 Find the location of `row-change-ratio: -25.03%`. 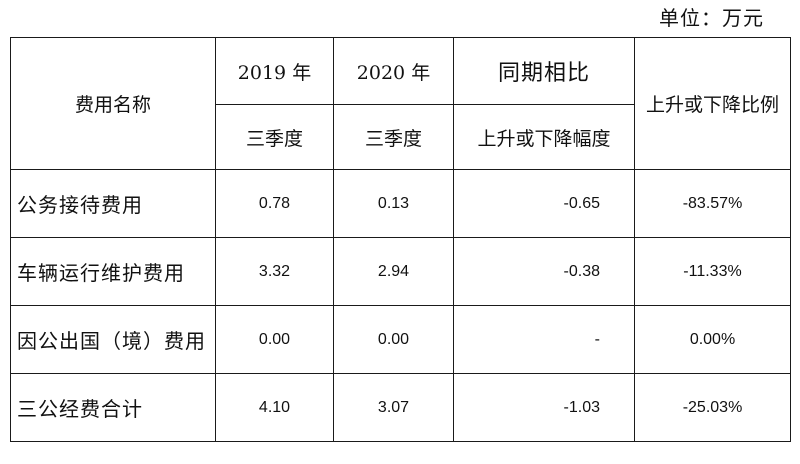

row-change-ratio: -25.03% is located at coordinates (712, 407).